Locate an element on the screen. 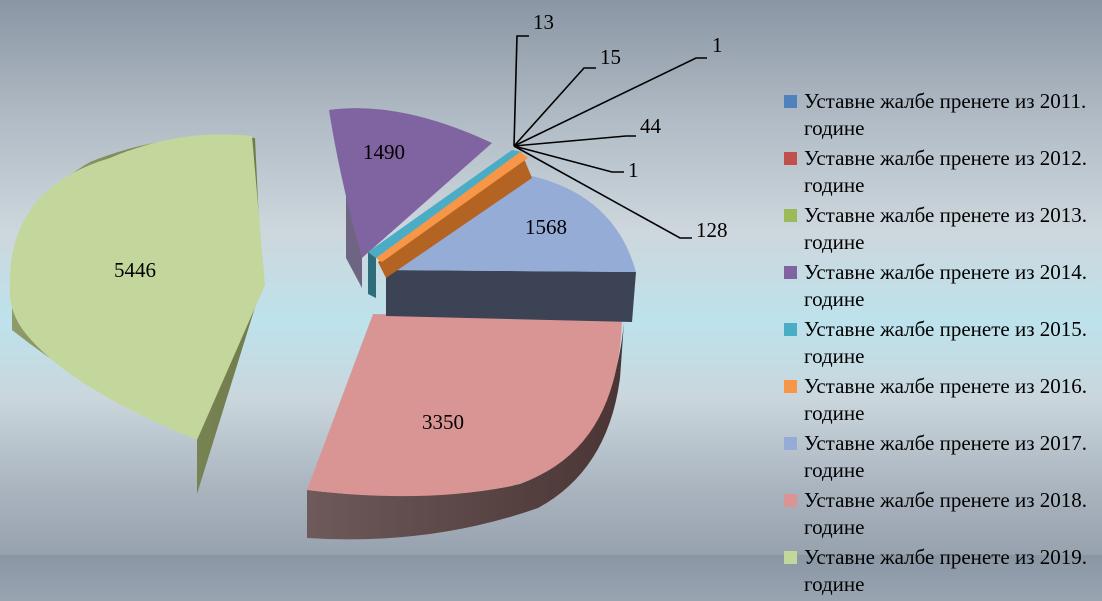 The image size is (1102, 601). legend-label: Уставне жалбе пренете из 2018. године is located at coordinates (946, 513).